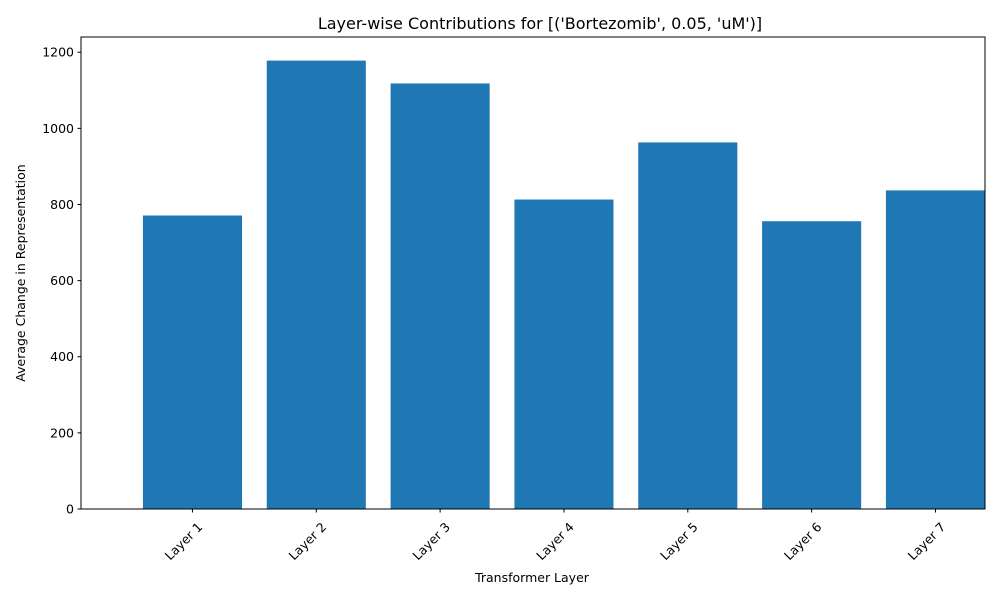 Image resolution: width=1000 pixels, height=604 pixels. Describe the element at coordinates (532, 577) in the screenshot. I see `x-axis-label: Transformer Layer` at that location.